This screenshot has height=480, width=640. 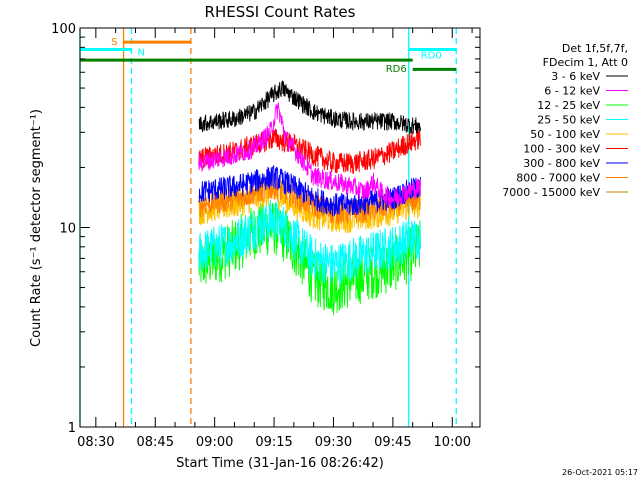 I want to click on legend-entry-25-50-kev: 25 - 50 keV, so click(x=568, y=120).